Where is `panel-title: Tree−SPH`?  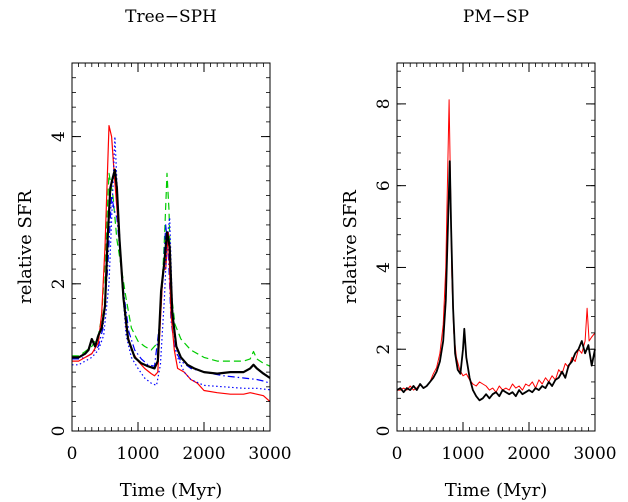
panel-title: Tree−SPH is located at coordinates (171, 17).